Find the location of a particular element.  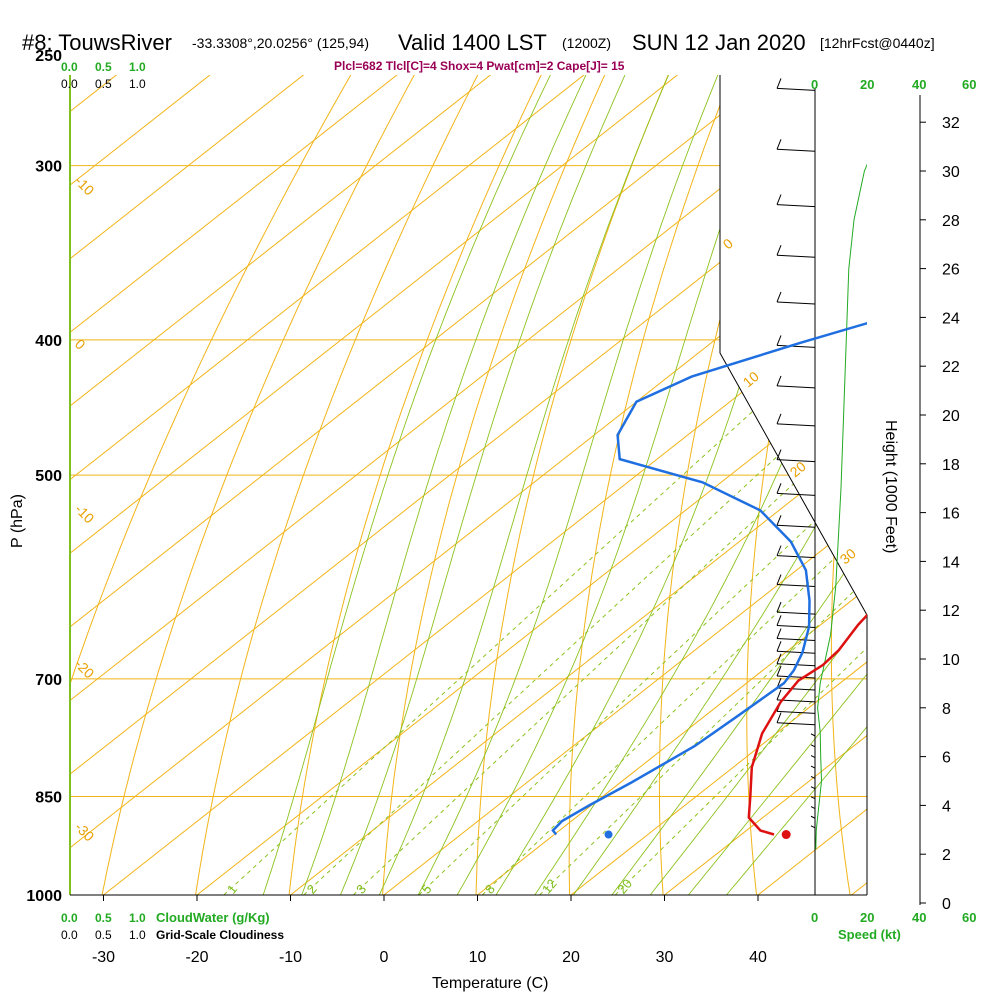

height-tick-20: 20 is located at coordinates (951, 416).